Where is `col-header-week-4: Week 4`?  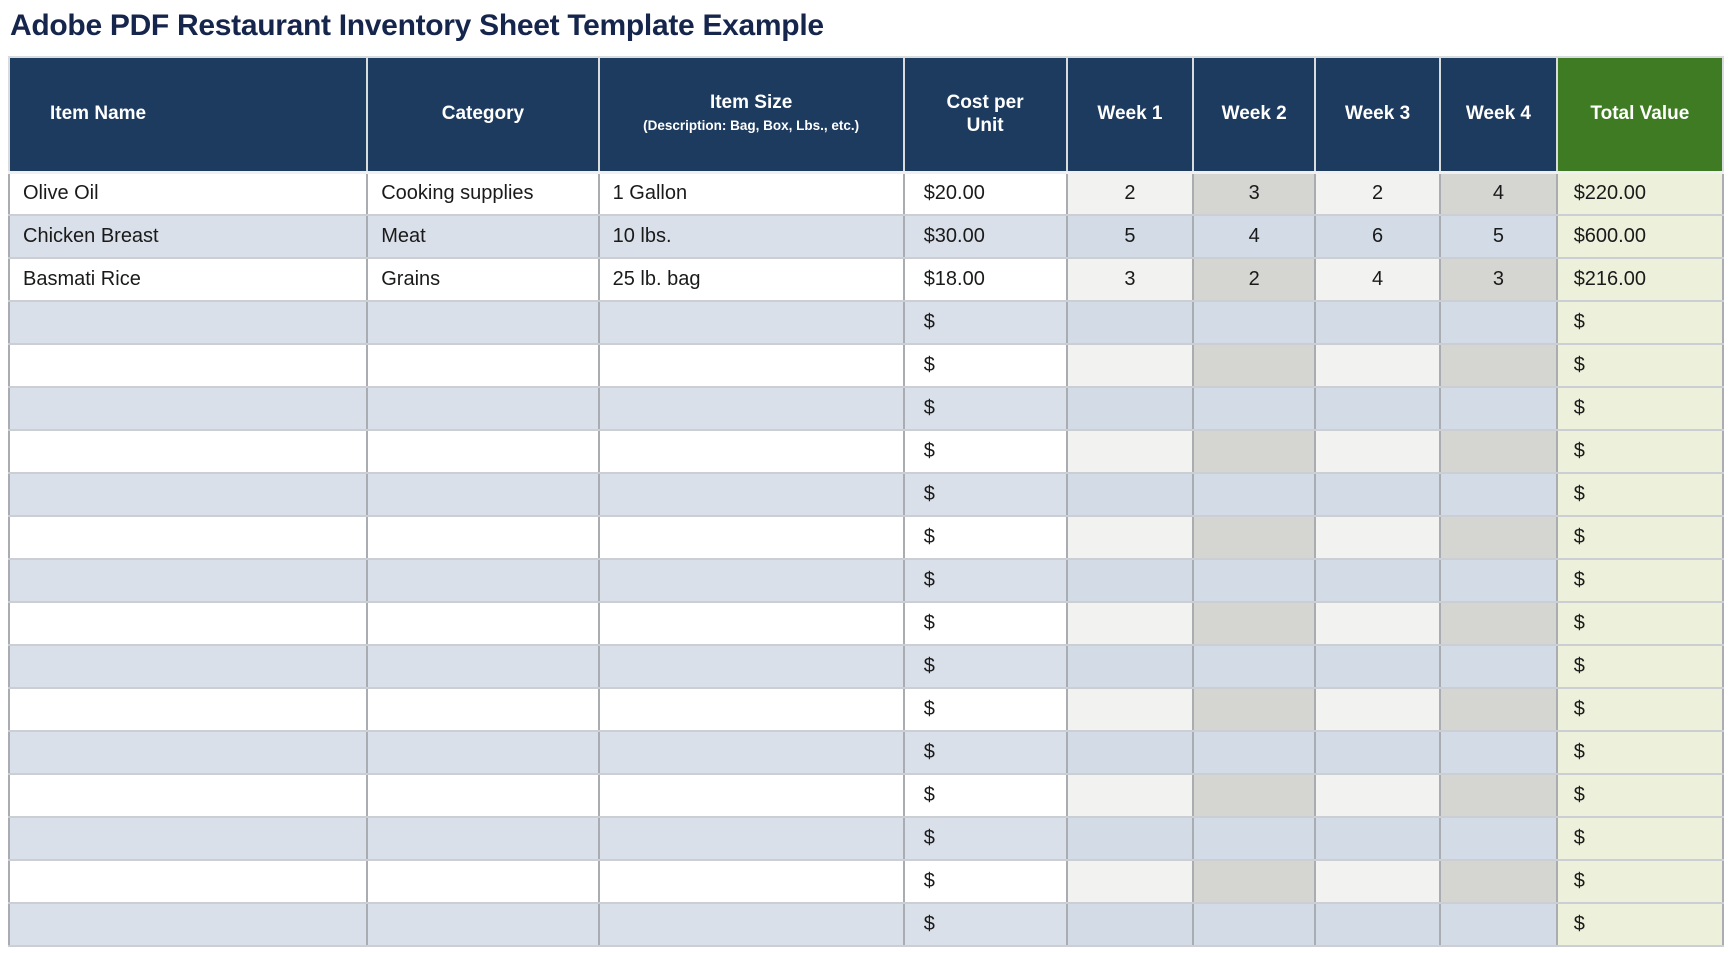 col-header-week-4: Week 4 is located at coordinates (1498, 115).